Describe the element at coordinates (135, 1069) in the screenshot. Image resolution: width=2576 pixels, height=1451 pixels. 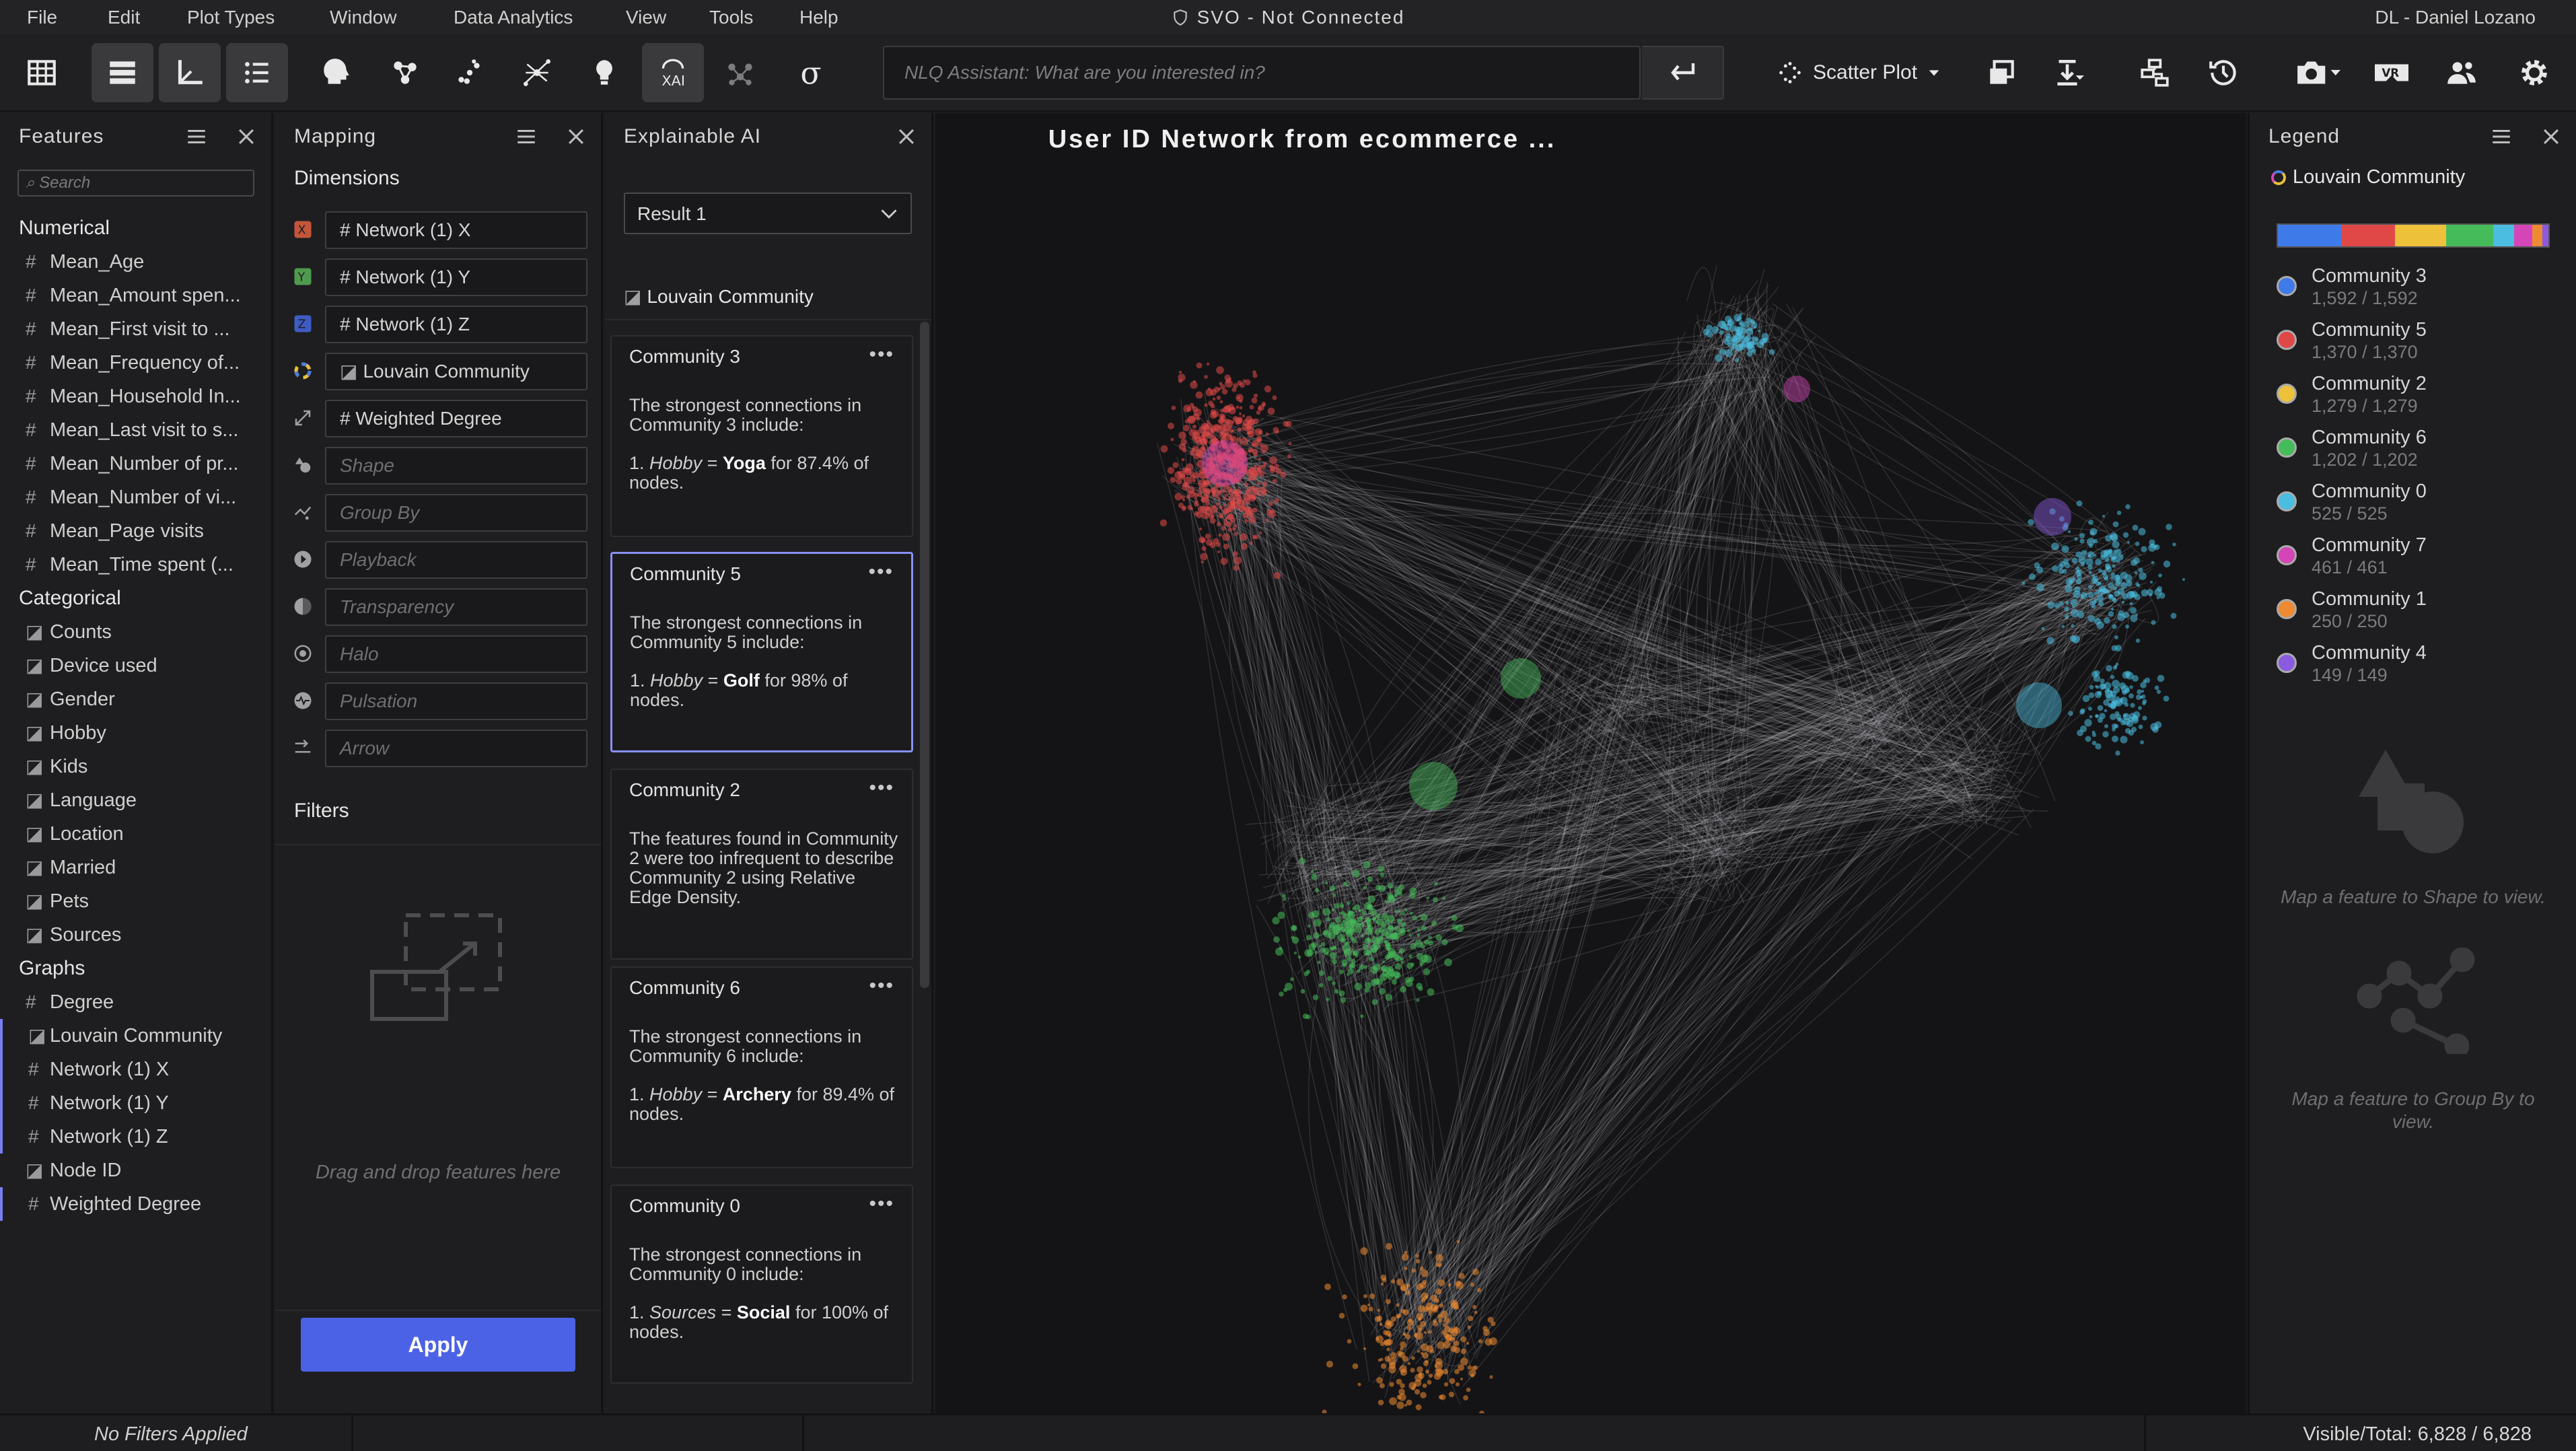
I see `feature-item: # Network (1) X` at that location.